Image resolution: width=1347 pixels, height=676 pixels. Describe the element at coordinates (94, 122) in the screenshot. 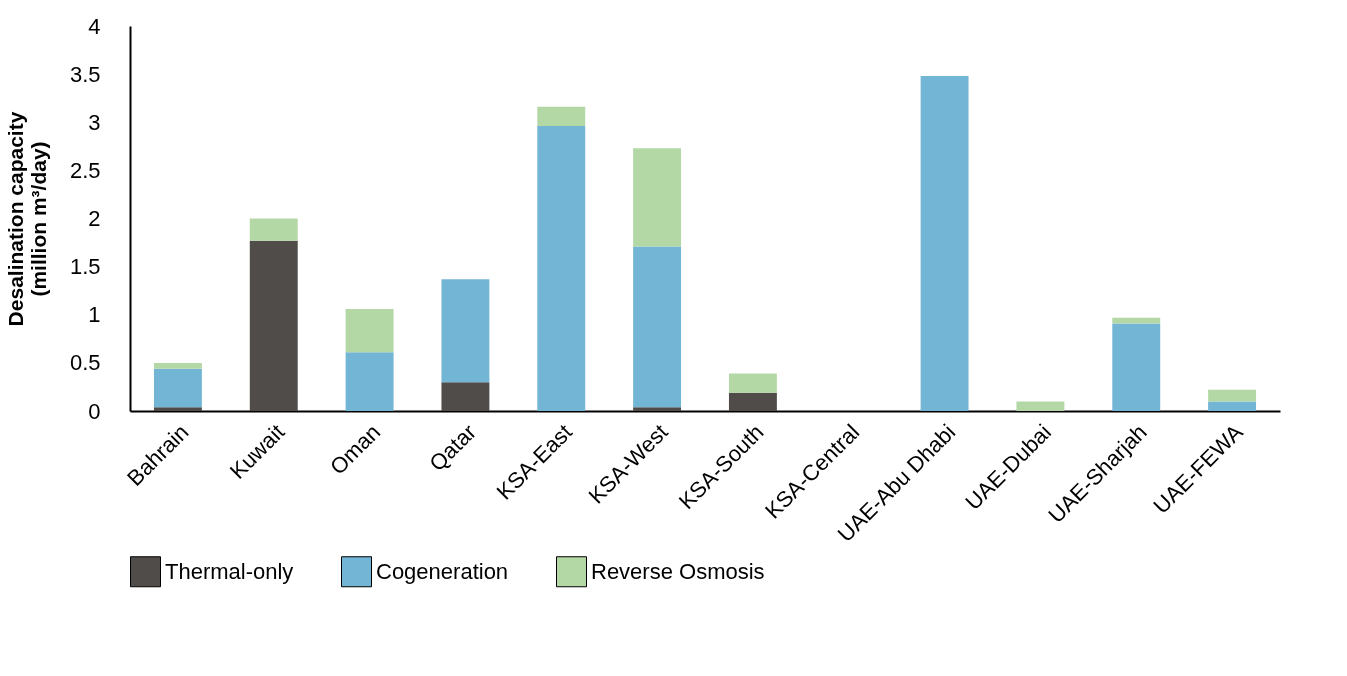

I see `y-tick-label: 3` at that location.